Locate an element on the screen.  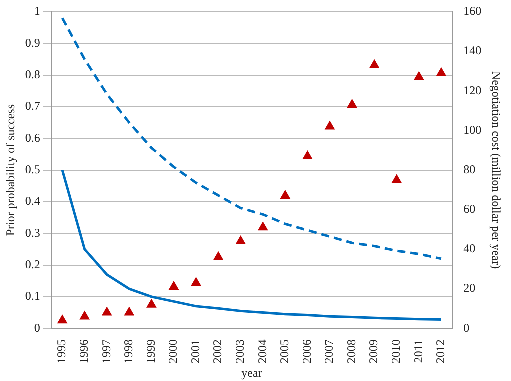
y-tick-label: 0.6 is located at coordinates (32, 137).